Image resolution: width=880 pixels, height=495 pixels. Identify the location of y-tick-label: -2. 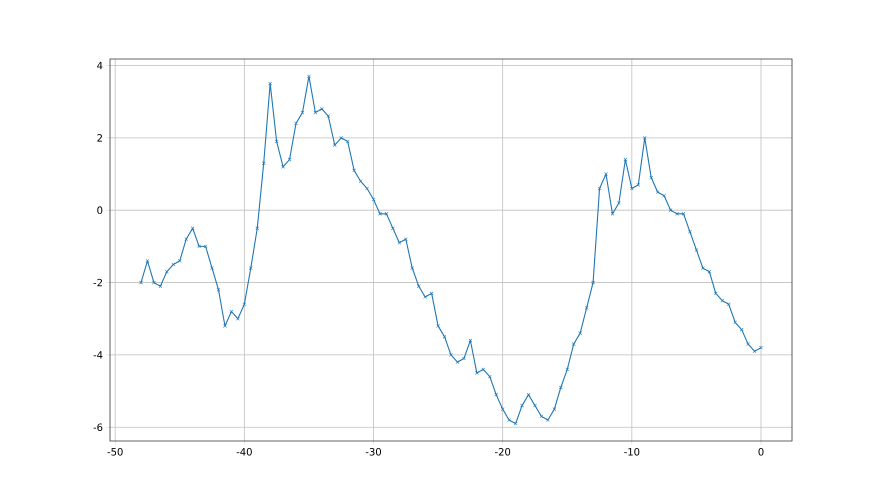
(97, 282).